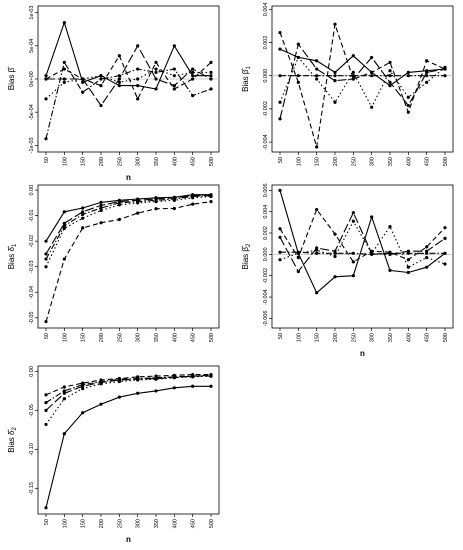  Describe the element at coordinates (32, 292) in the screenshot. I see `y-tick-label: -0.04` at that location.